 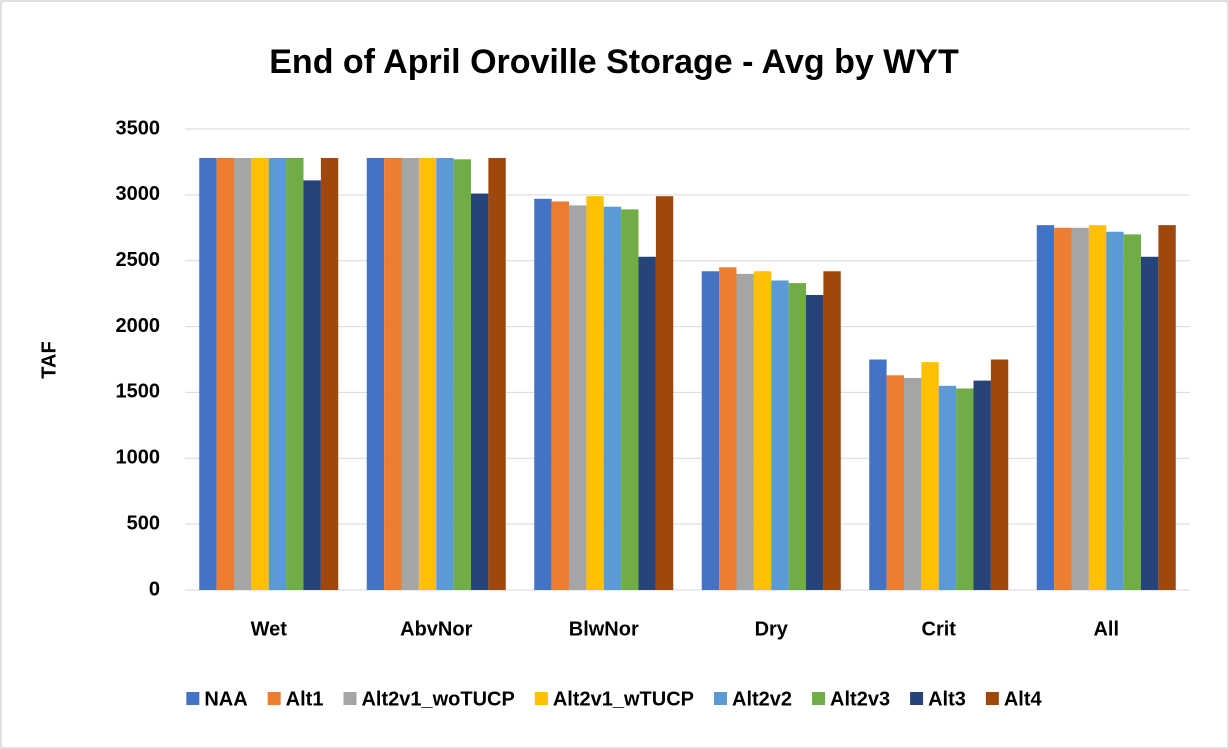 I want to click on y-tick-label: 2500, so click(x=138, y=260).